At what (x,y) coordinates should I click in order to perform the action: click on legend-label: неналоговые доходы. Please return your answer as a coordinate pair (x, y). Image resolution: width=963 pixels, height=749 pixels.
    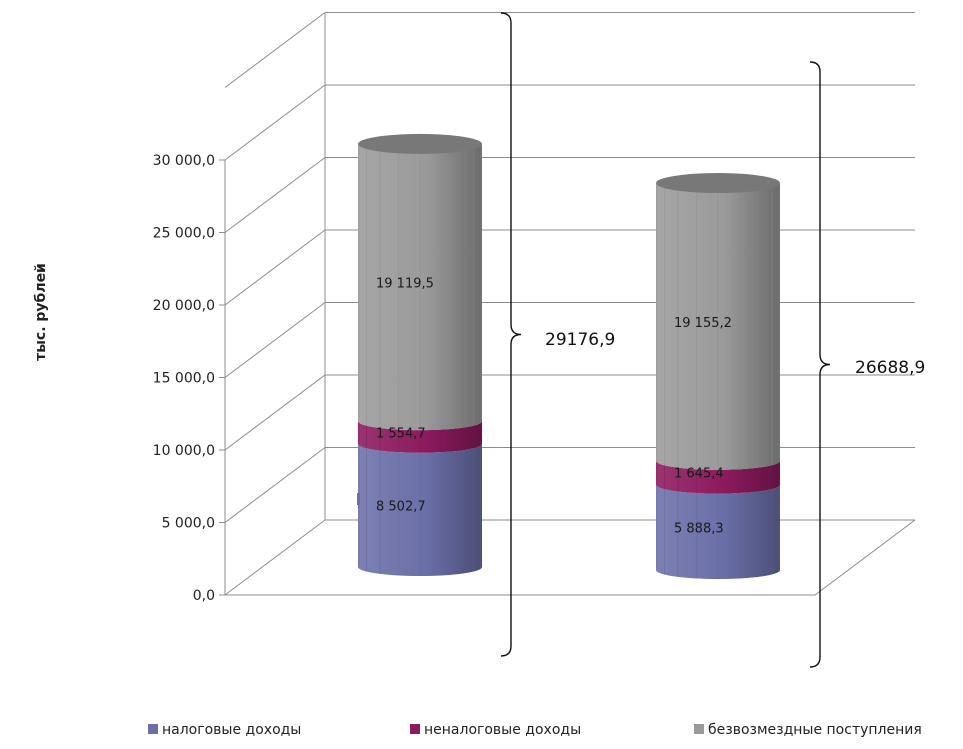
    Looking at the image, I should click on (502, 730).